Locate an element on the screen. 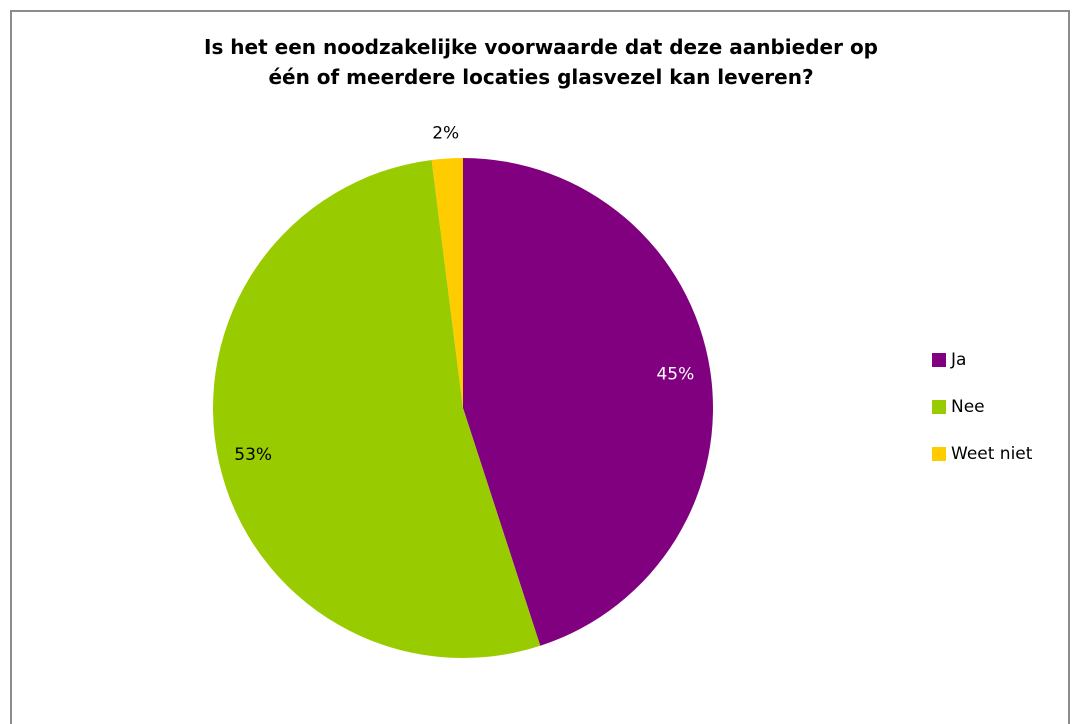  legend-swatch-weet-niet is located at coordinates (939, 454).